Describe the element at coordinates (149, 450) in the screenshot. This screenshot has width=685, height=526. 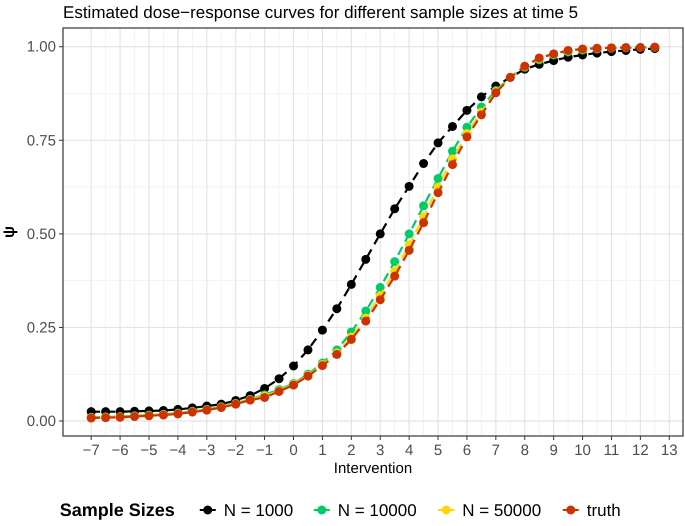
I see `x-tick-label: −5` at that location.